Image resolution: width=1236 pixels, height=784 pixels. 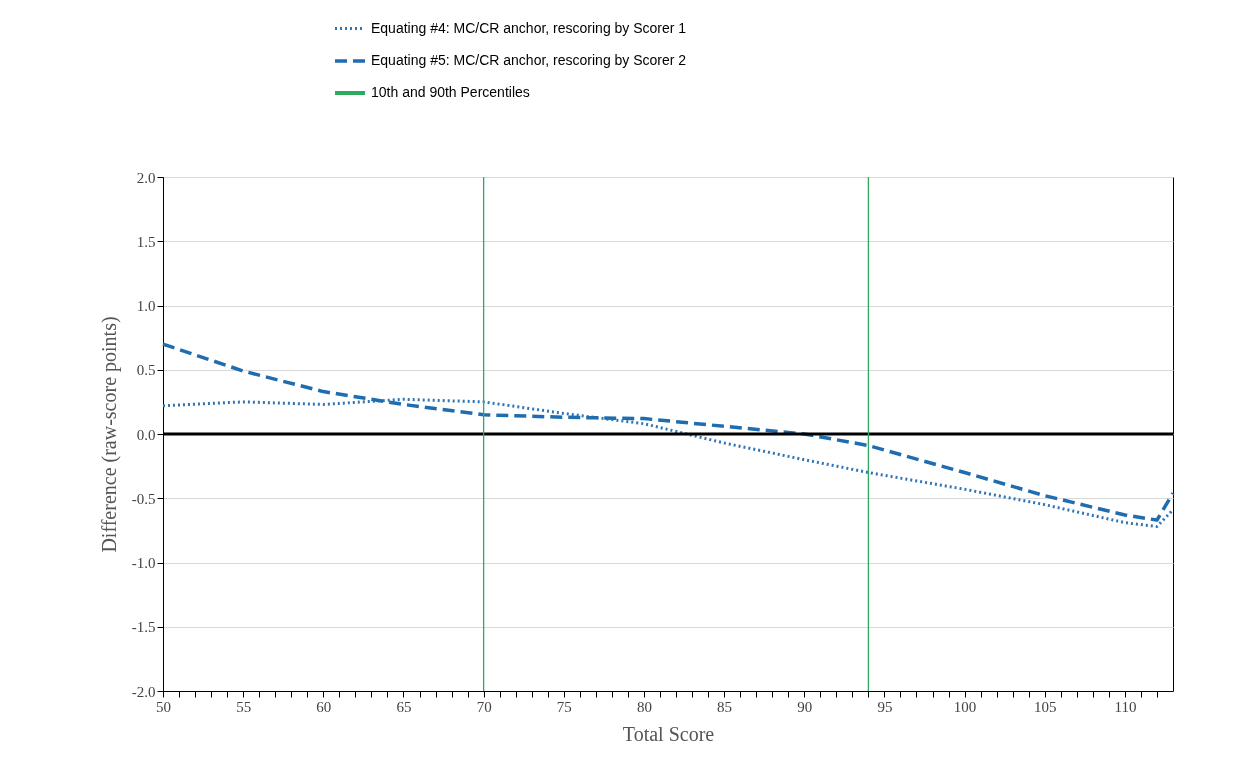 I want to click on y-tick-label: 0.5, so click(x=146, y=370).